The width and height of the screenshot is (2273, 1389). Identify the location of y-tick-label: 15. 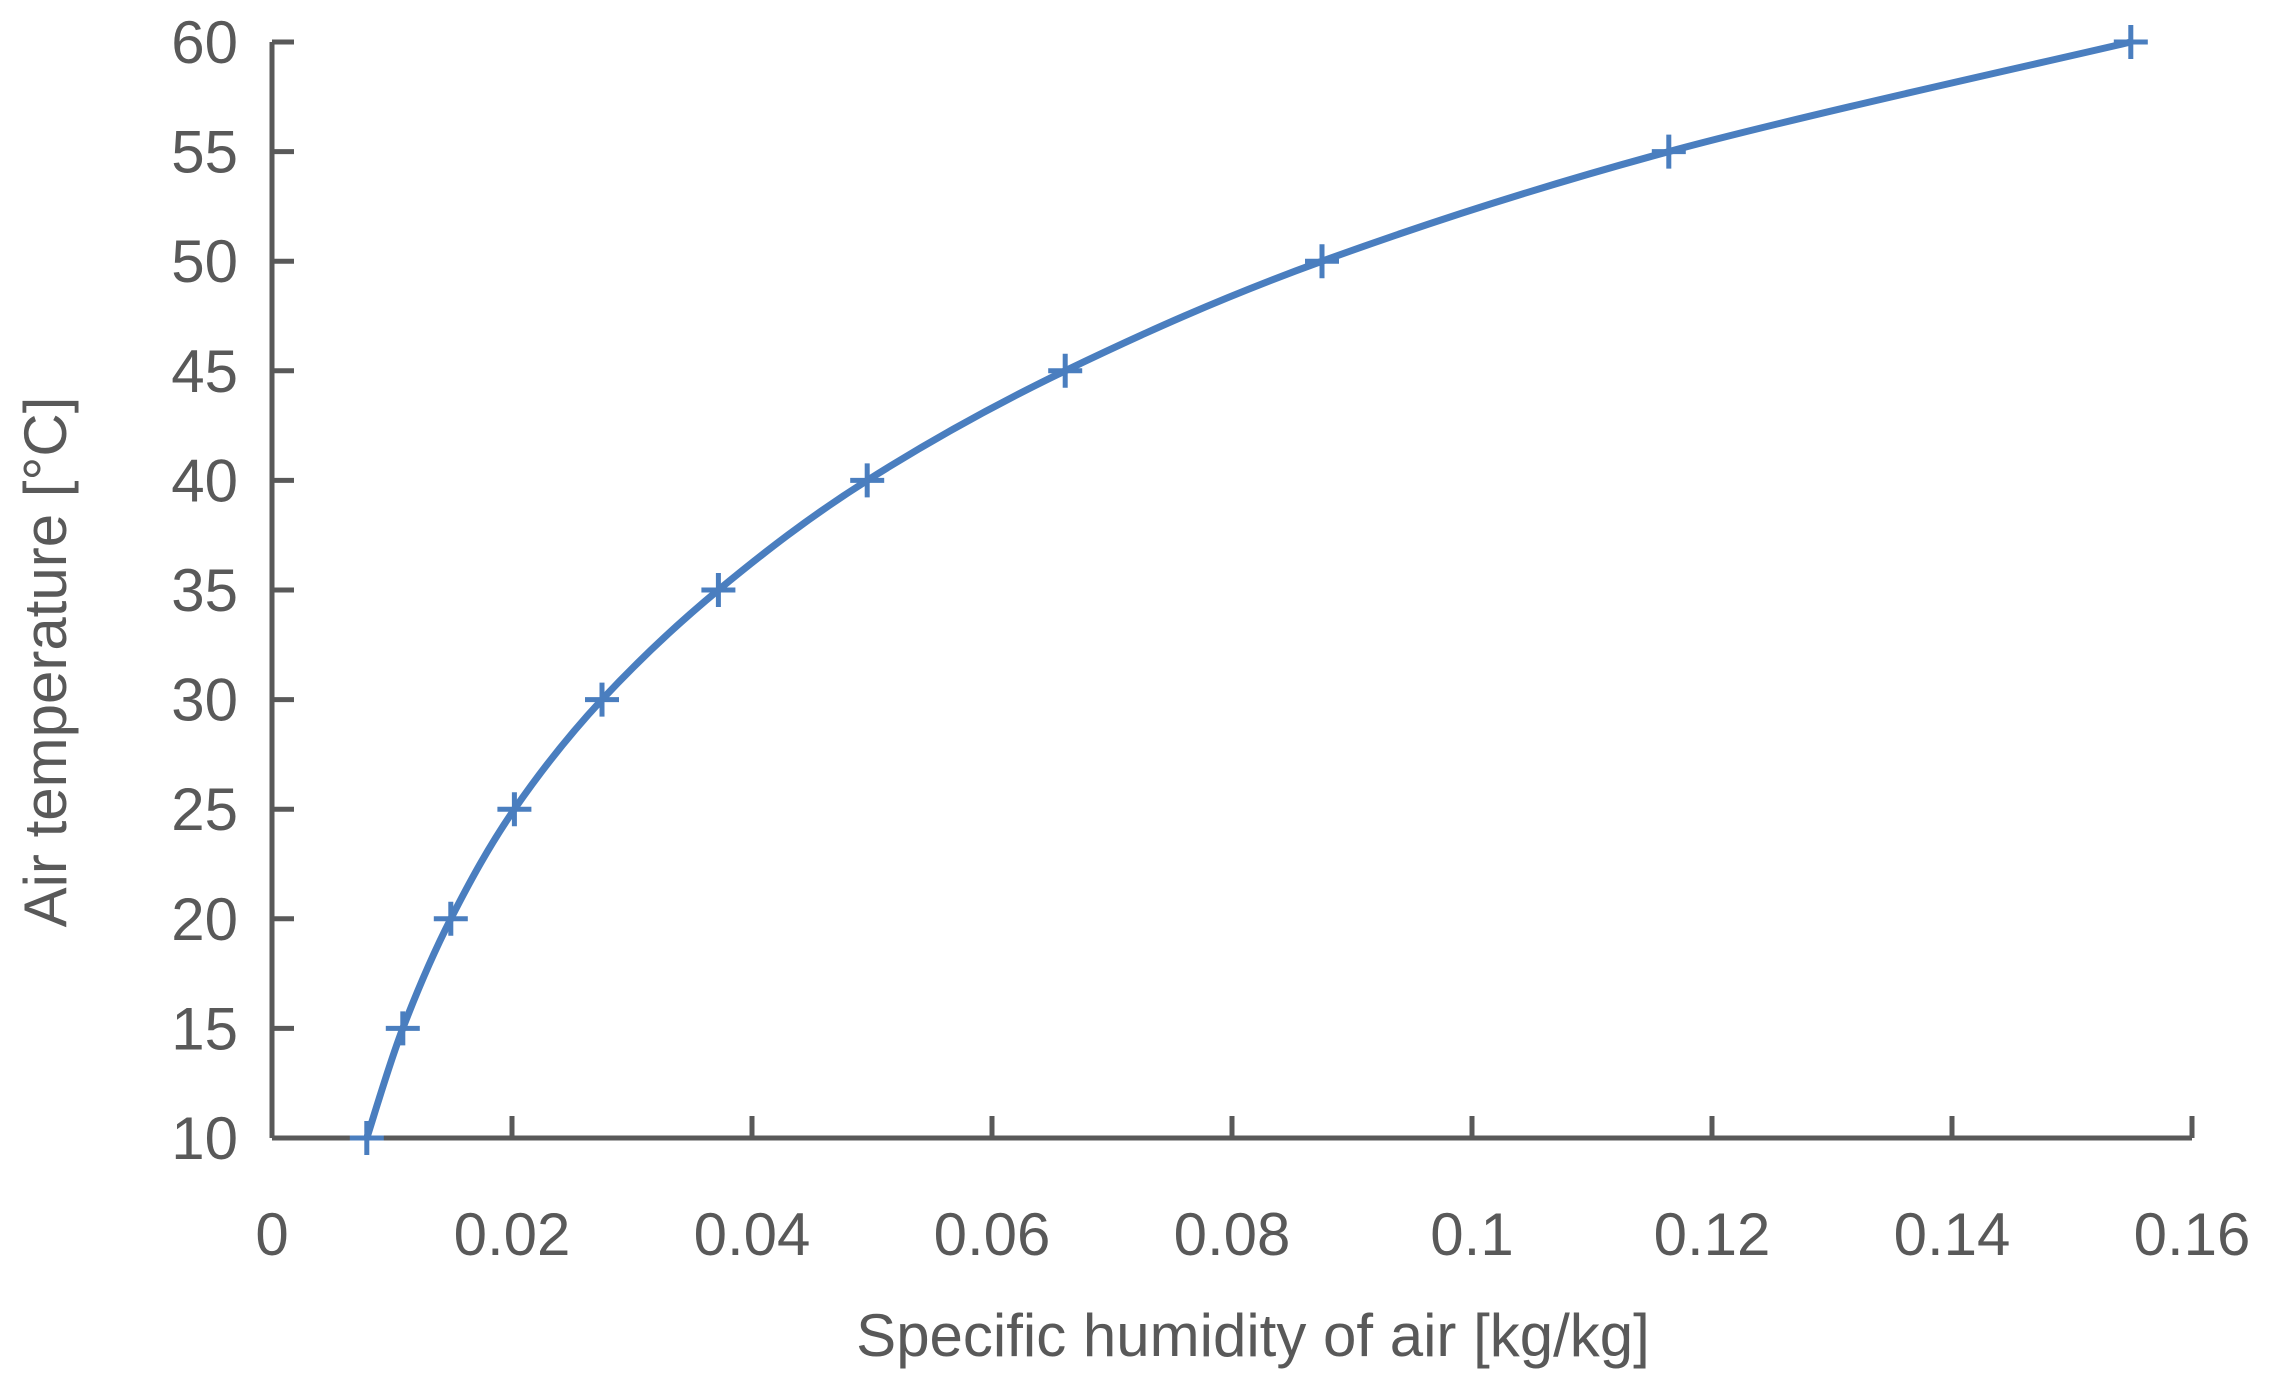
(204, 1028).